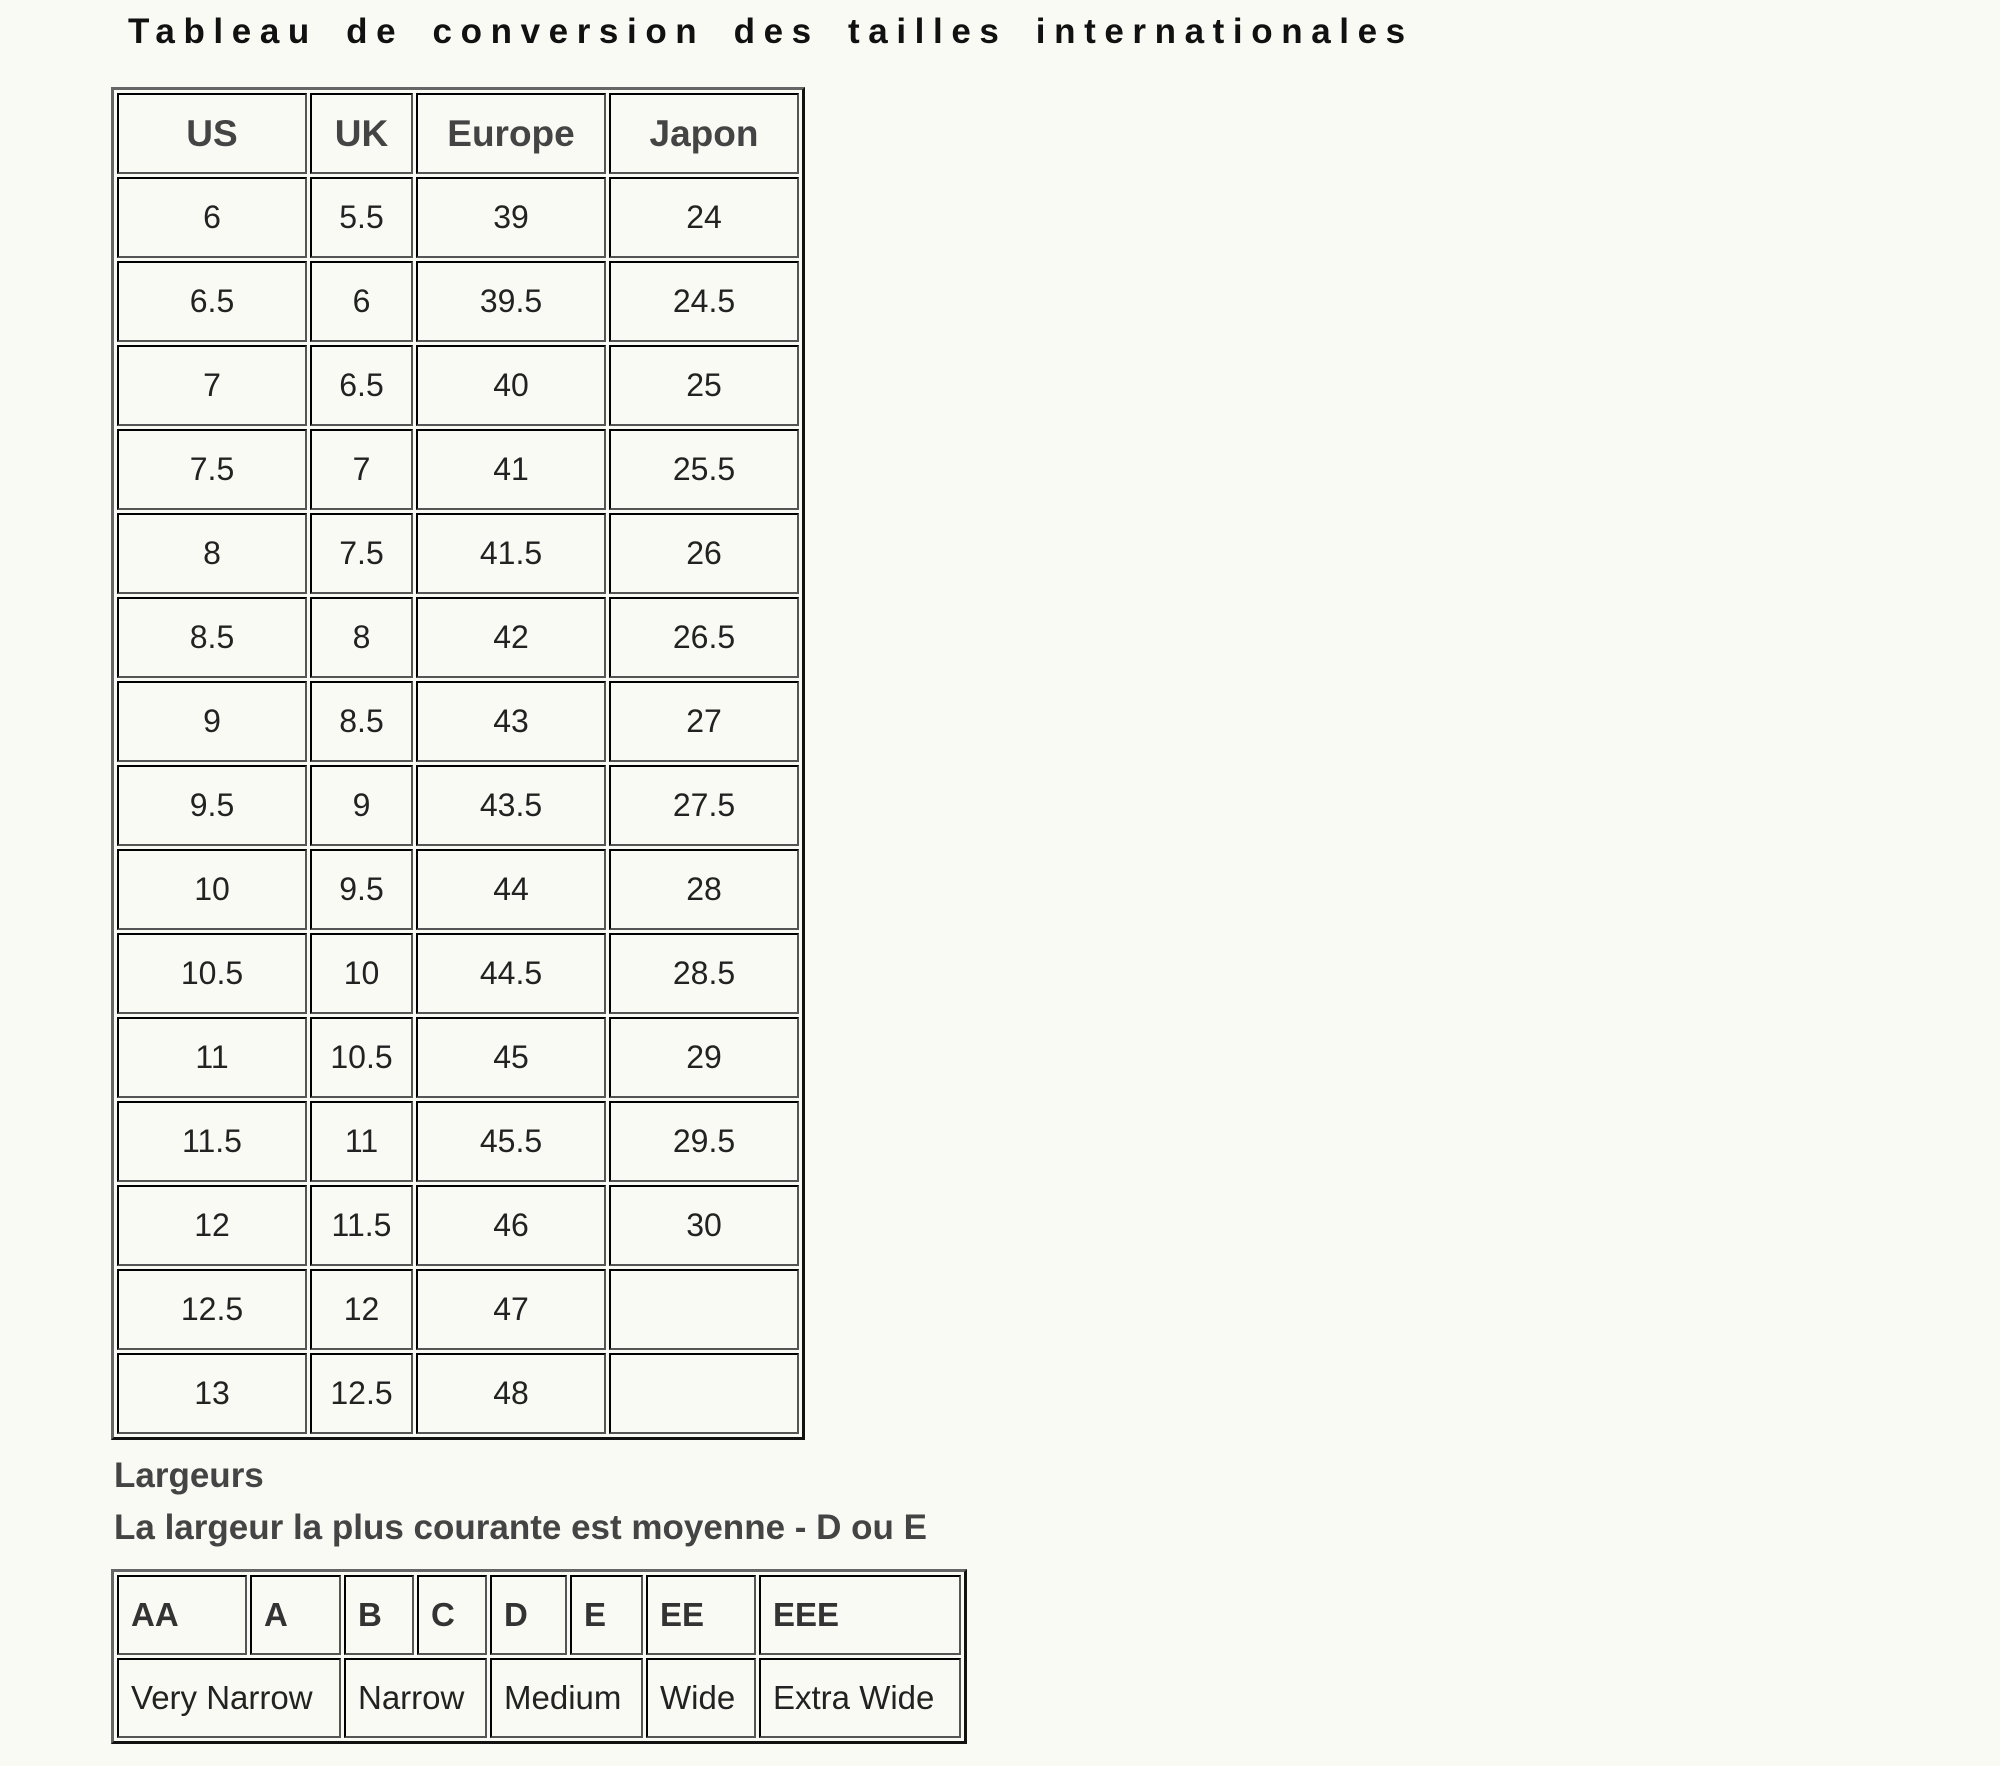 This screenshot has width=2000, height=1766. Describe the element at coordinates (606, 1615) in the screenshot. I see `width-letter: E` at that location.